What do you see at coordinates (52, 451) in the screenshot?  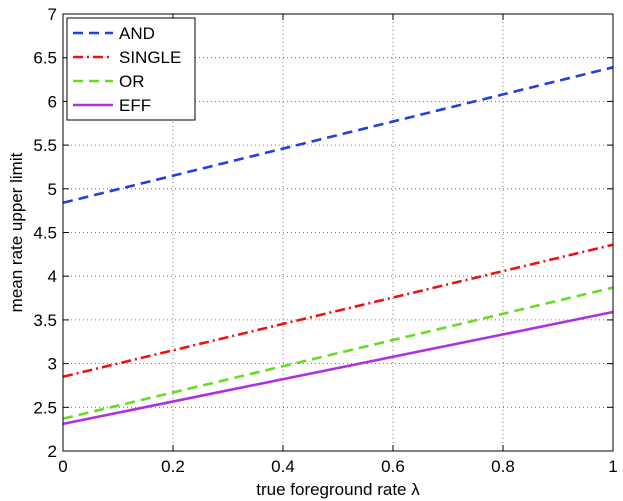 I see `y-tick-label: 2` at bounding box center [52, 451].